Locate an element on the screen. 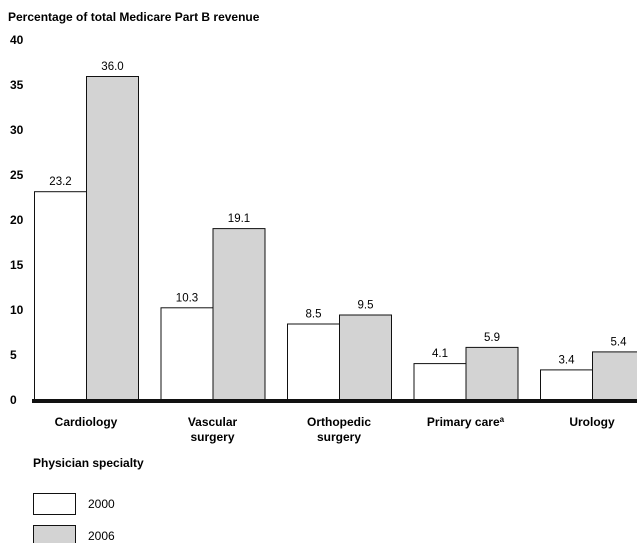 The height and width of the screenshot is (548, 637). category-label: Cardiology is located at coordinates (86, 422).